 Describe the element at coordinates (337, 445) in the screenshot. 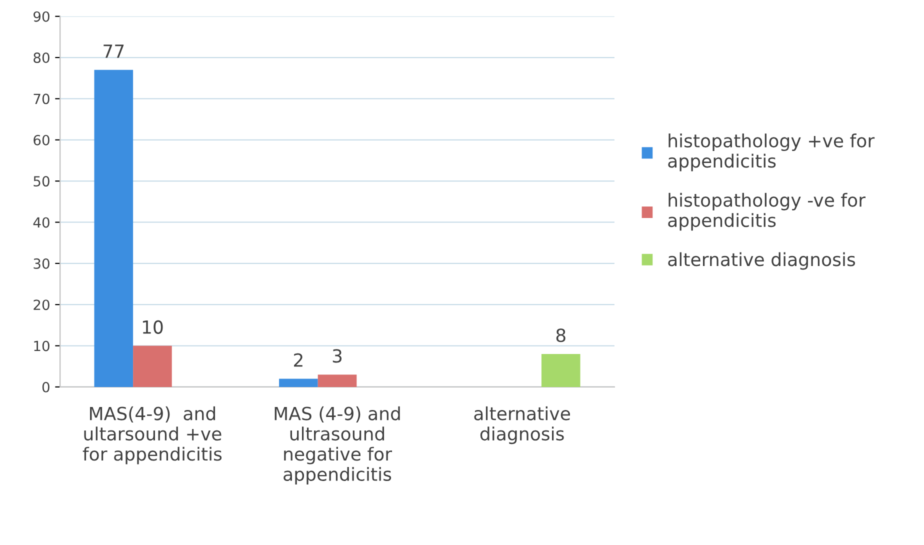

I see `x-tick-label: MAS (4-9) and ultrasound negative for appendicitis` at that location.